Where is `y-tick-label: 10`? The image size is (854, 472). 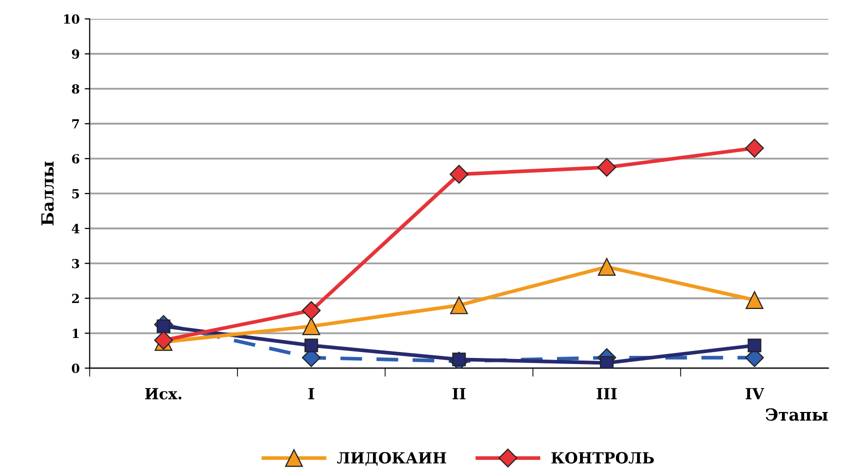 y-tick-label: 10 is located at coordinates (72, 19).